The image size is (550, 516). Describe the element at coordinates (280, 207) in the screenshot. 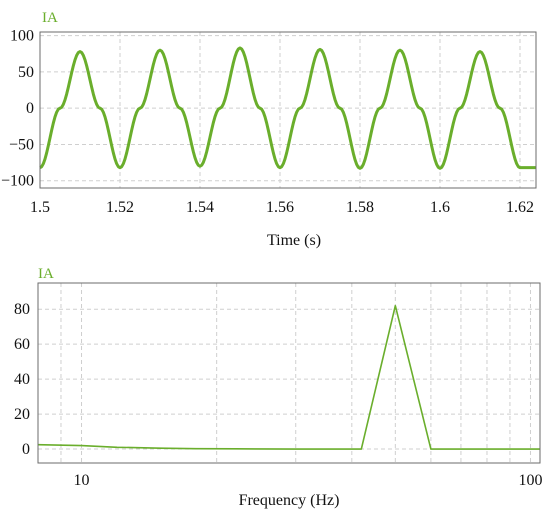

I see `top-x-tick-label: 1.56` at that location.